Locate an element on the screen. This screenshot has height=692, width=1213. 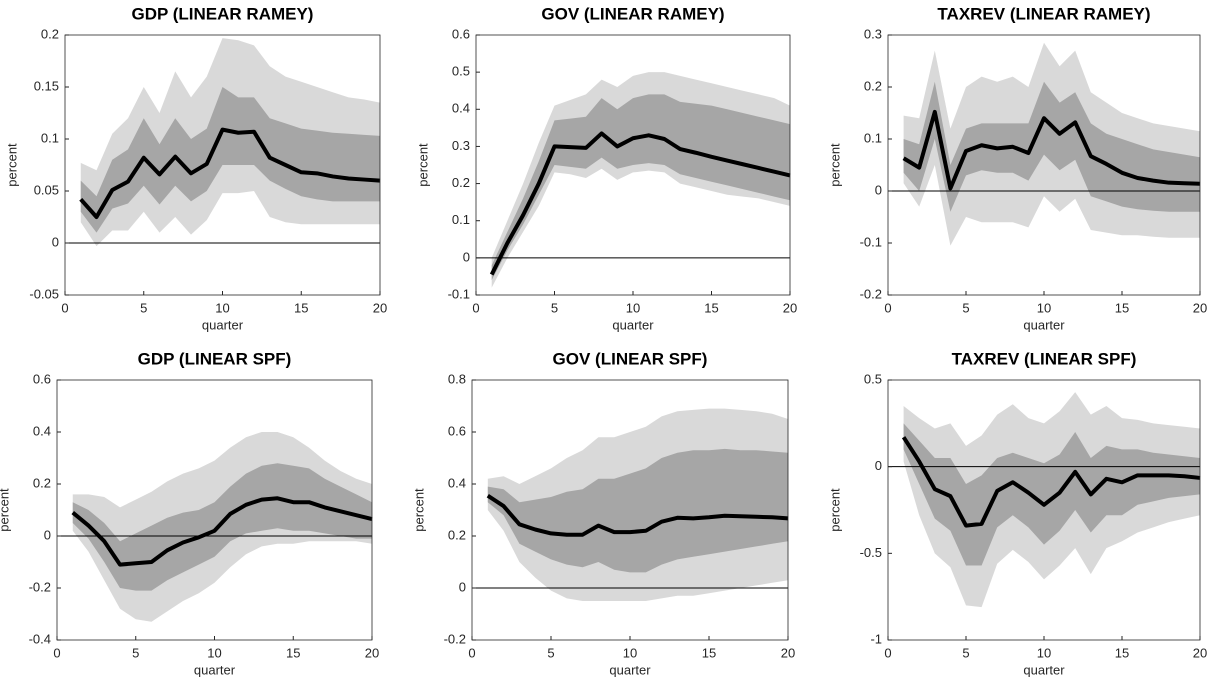
y-tick-label: -0.4 is located at coordinates (40, 638).